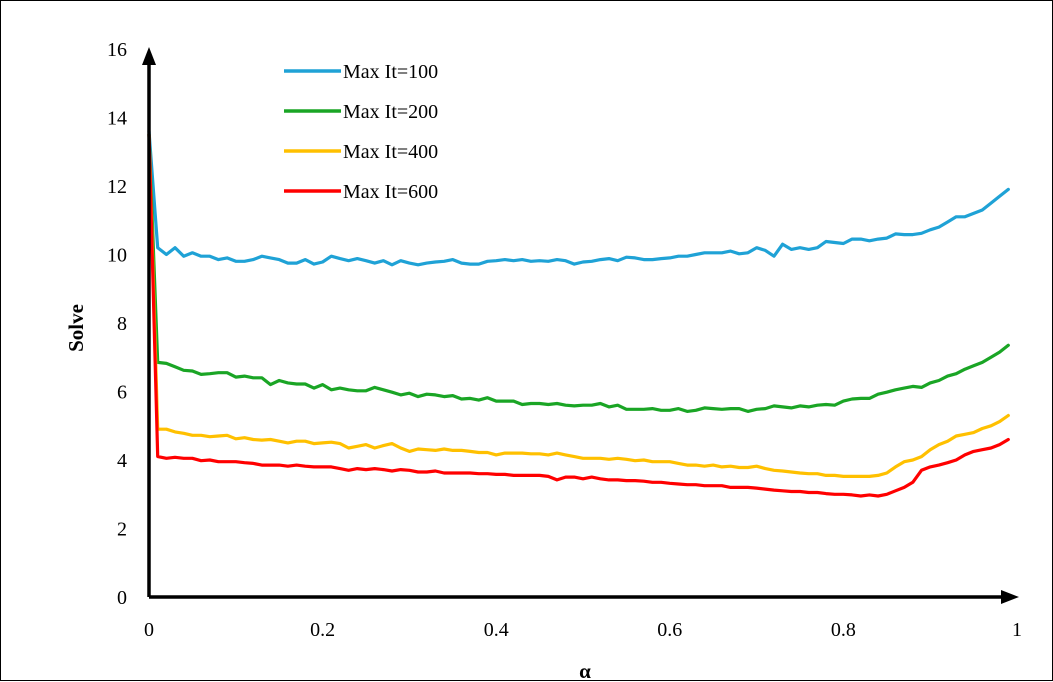  I want to click on legend: Max It=100 Max It=200 Max It=400 Max It=600, so click(361, 132).